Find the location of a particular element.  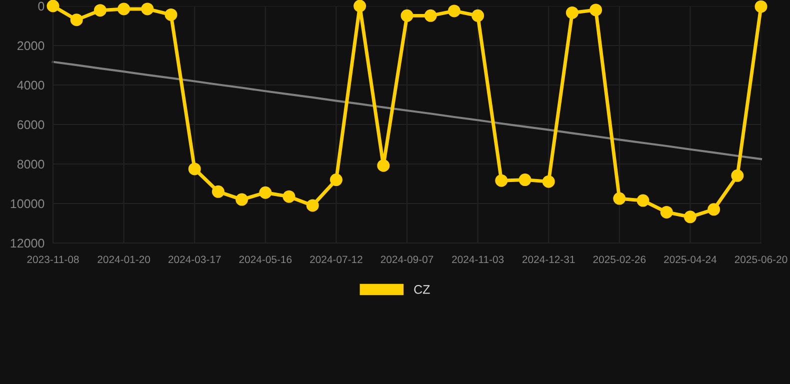

x-tick-label: 2024-12-31 is located at coordinates (548, 260).